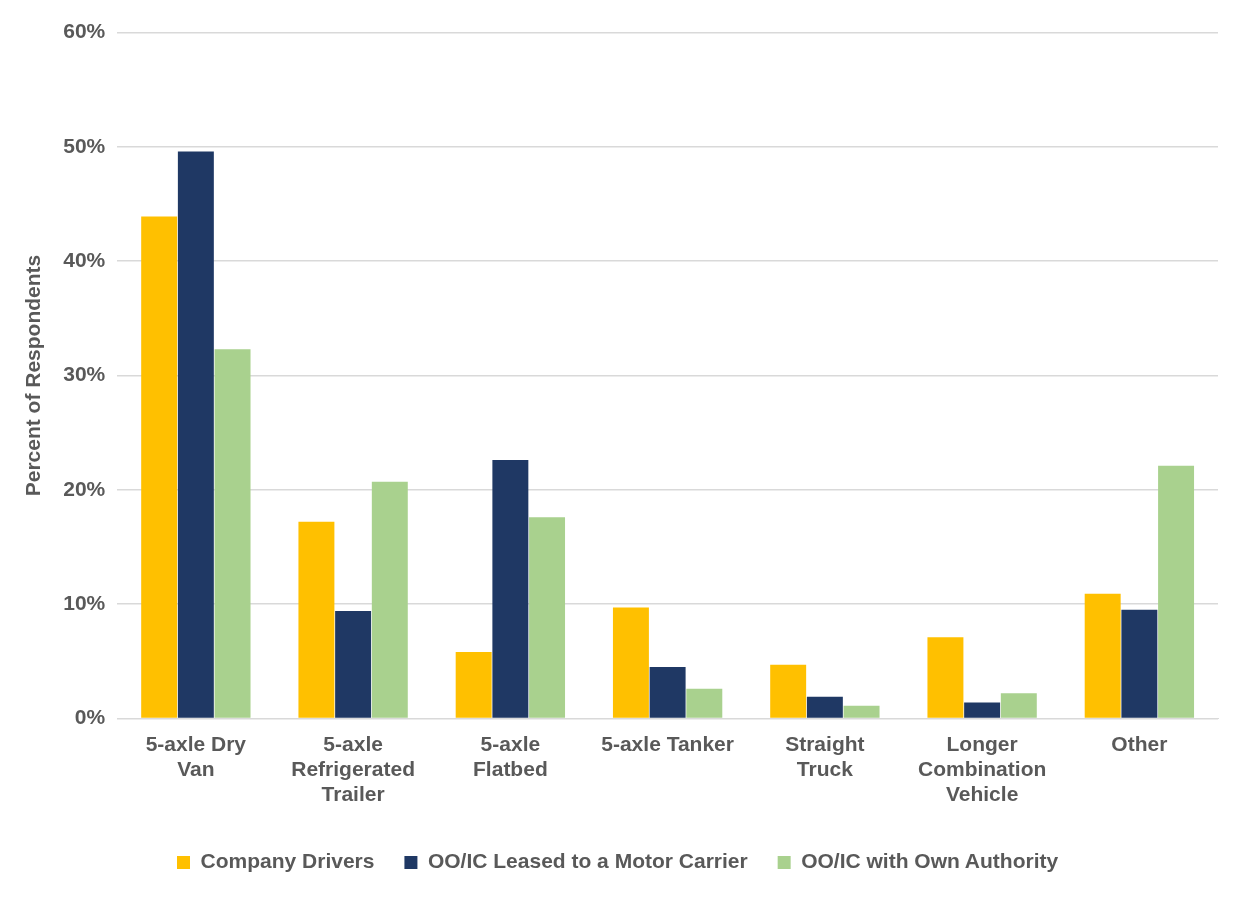  Describe the element at coordinates (90, 717) in the screenshot. I see `y-tick-label: 0%` at that location.